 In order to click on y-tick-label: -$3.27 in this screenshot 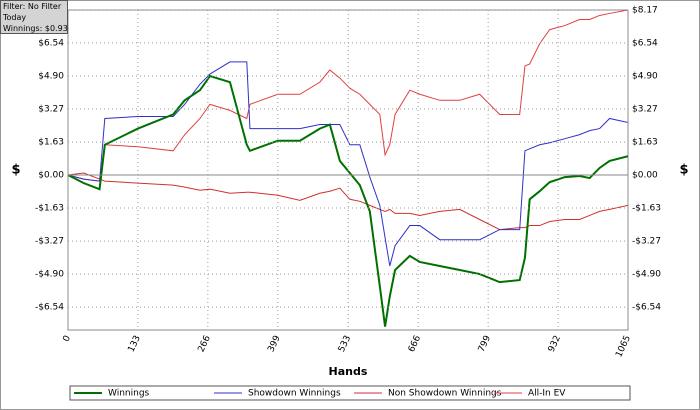, I will do `click(49, 242)`.